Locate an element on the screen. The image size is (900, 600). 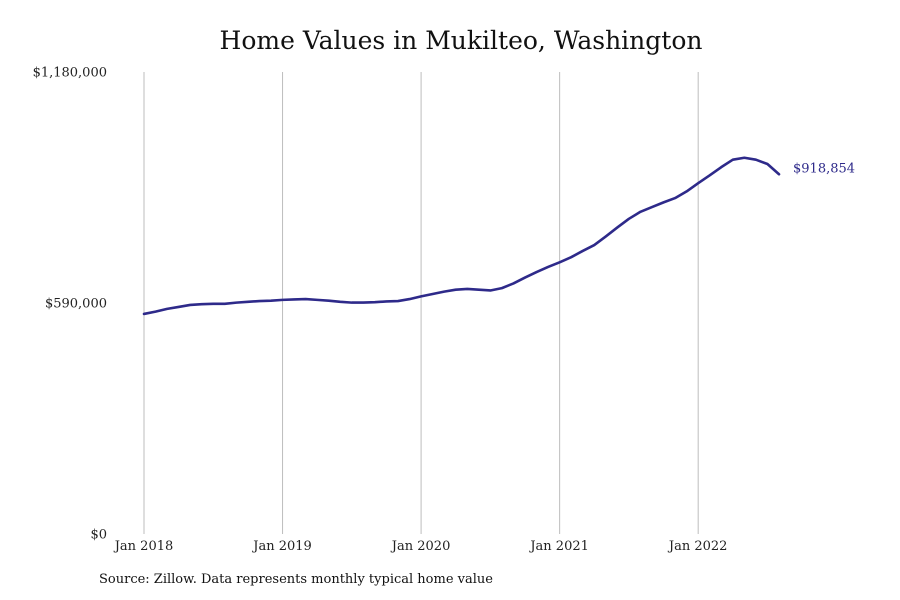
y-axis-tick-labels: $0 $590,000 $1,180,000 is located at coordinates (70, 304).